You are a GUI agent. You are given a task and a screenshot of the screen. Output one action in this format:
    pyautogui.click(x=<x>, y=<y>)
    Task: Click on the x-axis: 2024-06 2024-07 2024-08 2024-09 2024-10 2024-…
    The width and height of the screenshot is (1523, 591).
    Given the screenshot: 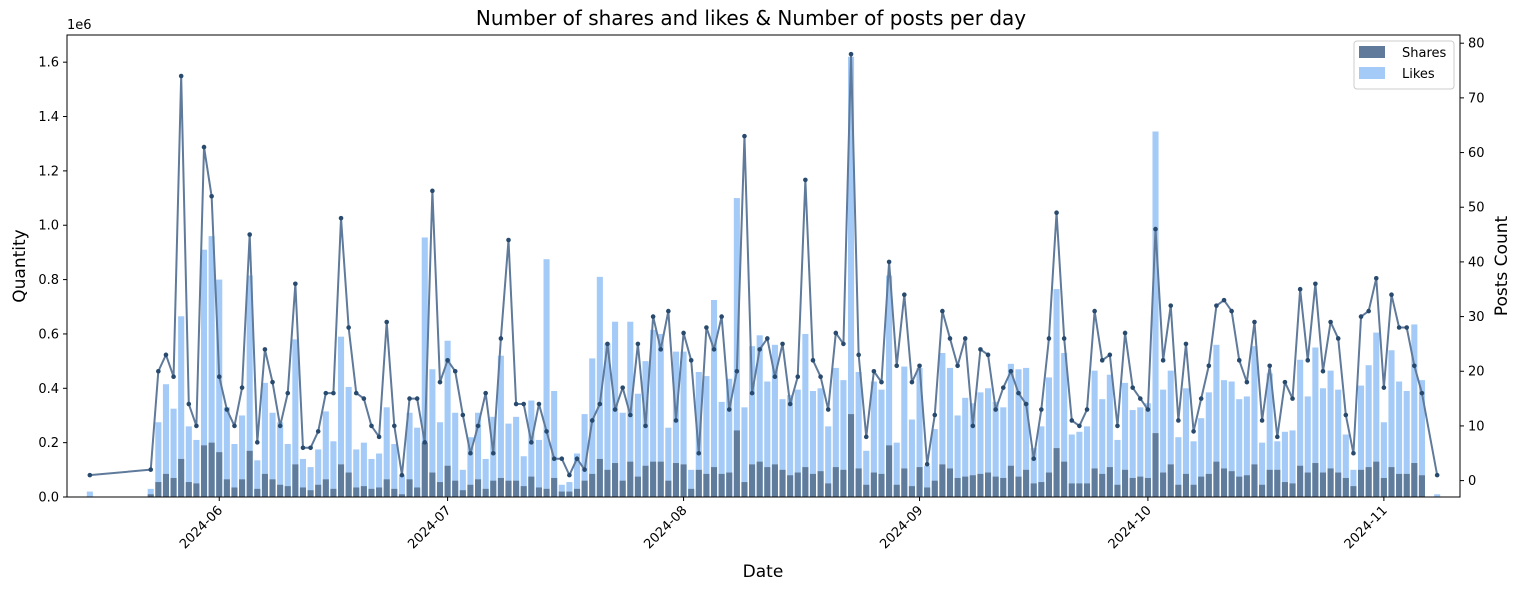 What is the action you would take?
    pyautogui.click(x=784, y=524)
    